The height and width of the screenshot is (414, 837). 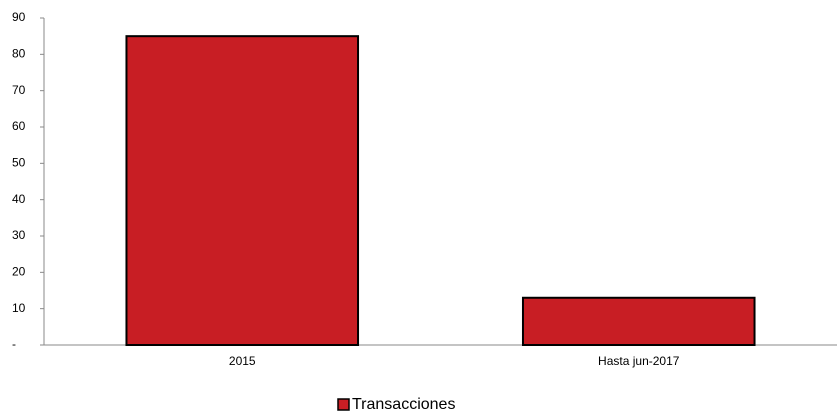 I want to click on y-tick-label: 20, so click(x=19, y=272).